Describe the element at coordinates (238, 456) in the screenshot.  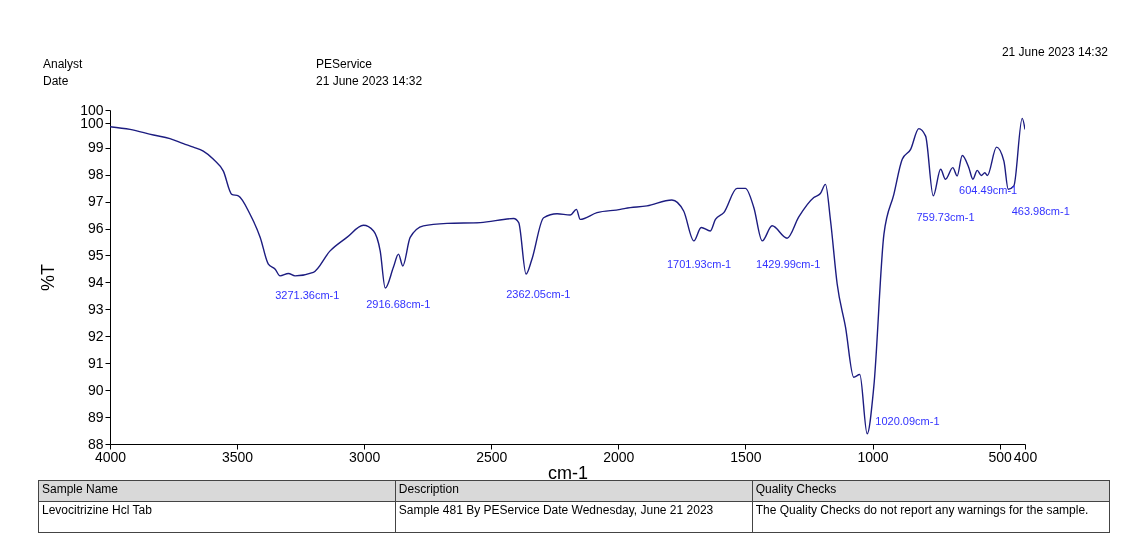
I see `x-tick-label: 3500` at that location.